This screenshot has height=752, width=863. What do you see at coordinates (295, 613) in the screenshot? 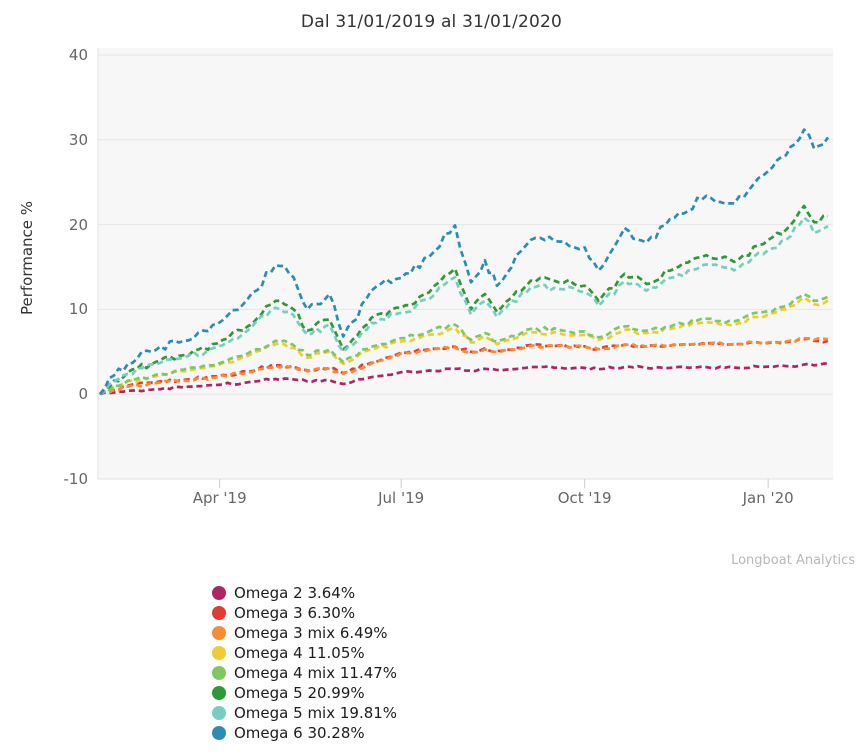
I see `legend-label-omega-3: Omega 3 6.30%` at bounding box center [295, 613].